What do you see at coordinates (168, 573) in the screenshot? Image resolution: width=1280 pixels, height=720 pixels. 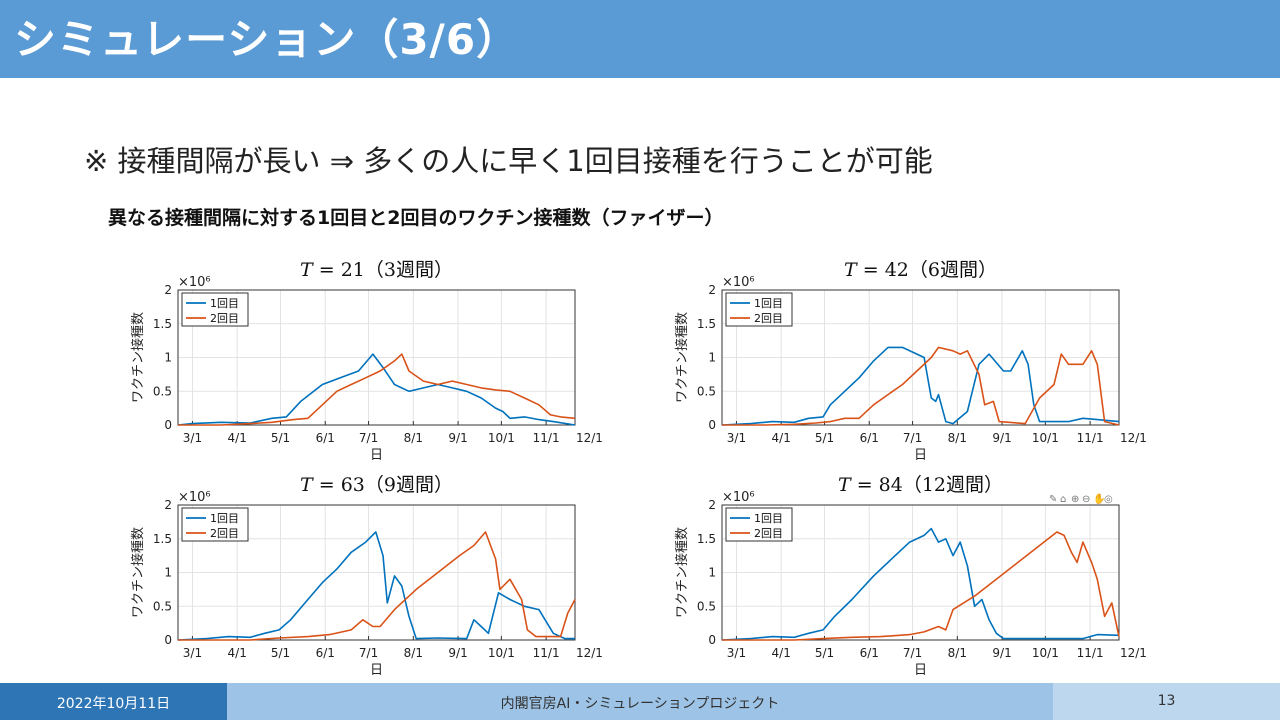 I see `y-tick-label: 1` at bounding box center [168, 573].